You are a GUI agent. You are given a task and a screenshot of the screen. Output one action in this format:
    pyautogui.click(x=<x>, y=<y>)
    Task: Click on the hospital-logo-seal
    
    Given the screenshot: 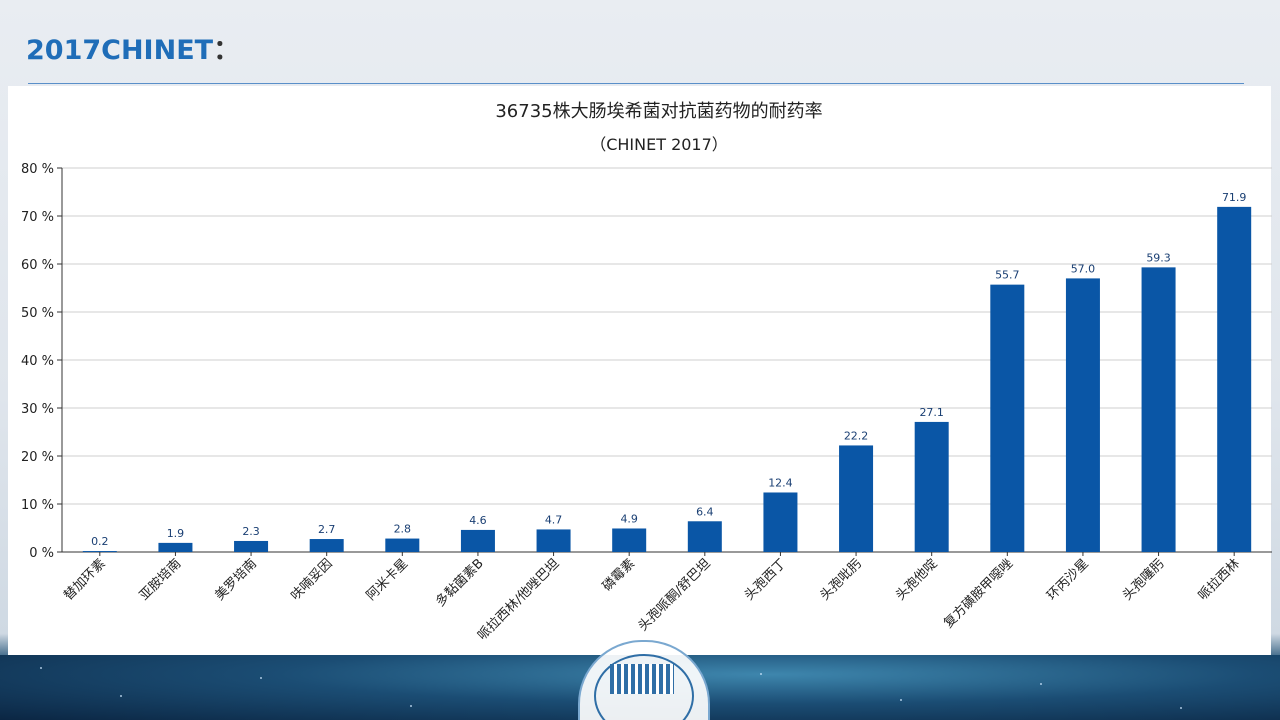 What is the action you would take?
    pyautogui.click(x=644, y=680)
    